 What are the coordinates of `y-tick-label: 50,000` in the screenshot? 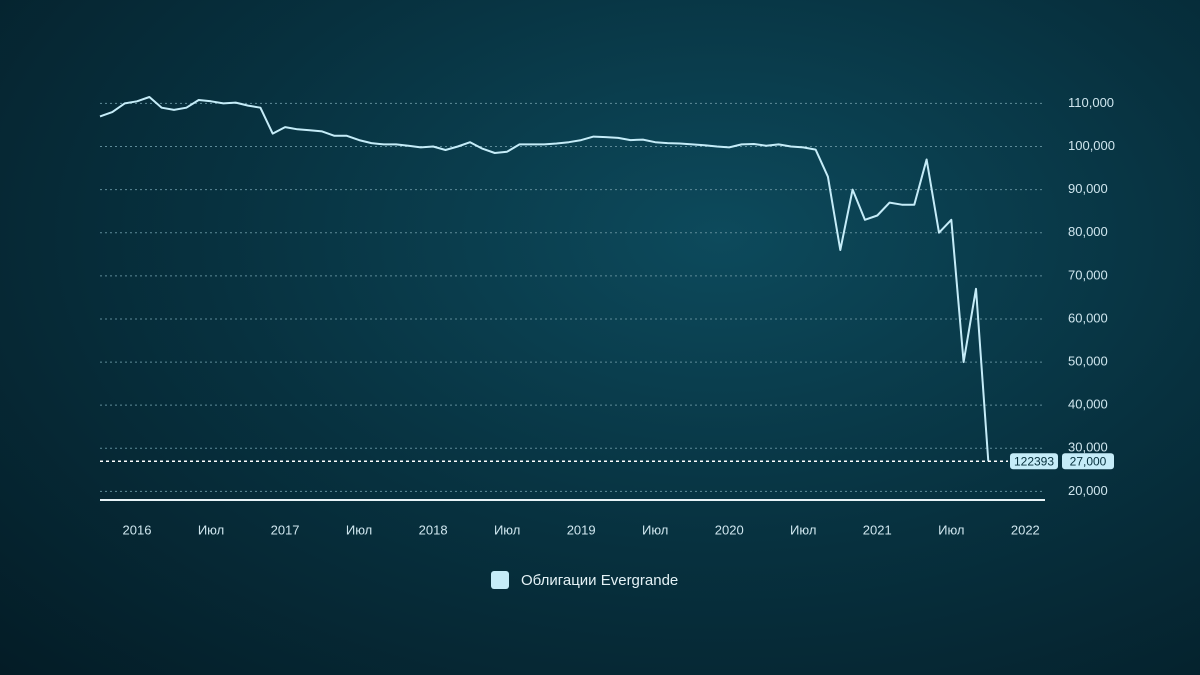 It's located at (1088, 361).